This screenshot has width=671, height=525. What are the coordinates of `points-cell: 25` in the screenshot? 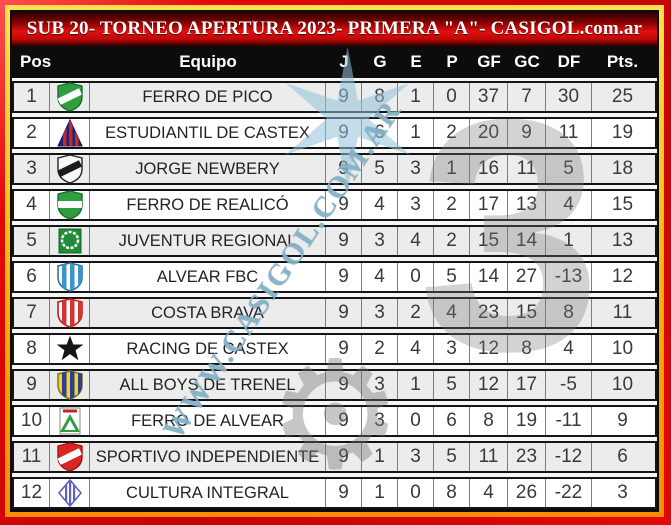 It's located at (622, 96).